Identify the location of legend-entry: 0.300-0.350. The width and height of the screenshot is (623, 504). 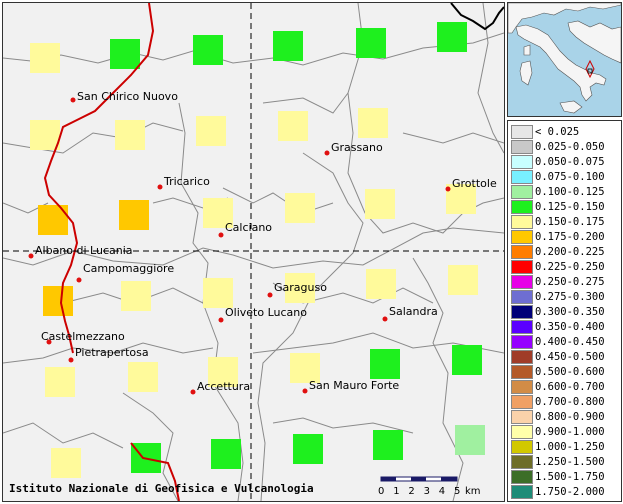
(566, 312).